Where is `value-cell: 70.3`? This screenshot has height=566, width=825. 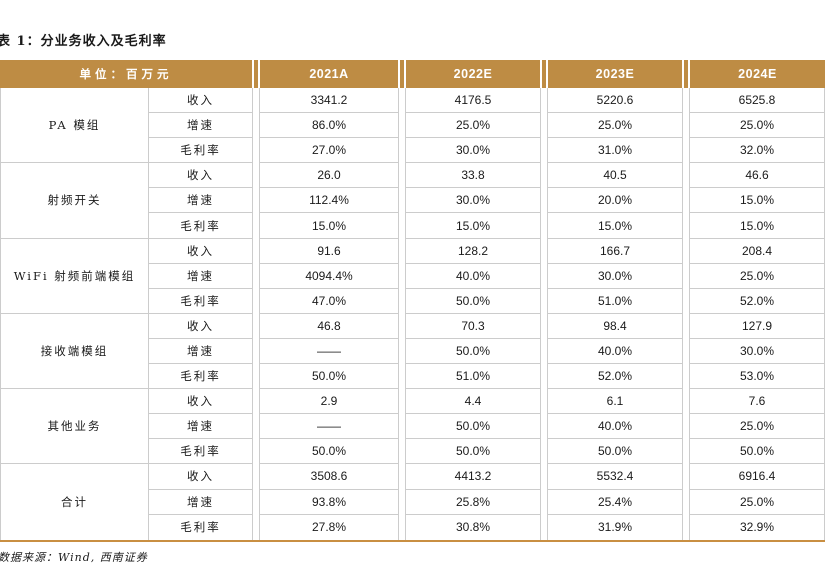 value-cell: 70.3 is located at coordinates (473, 326).